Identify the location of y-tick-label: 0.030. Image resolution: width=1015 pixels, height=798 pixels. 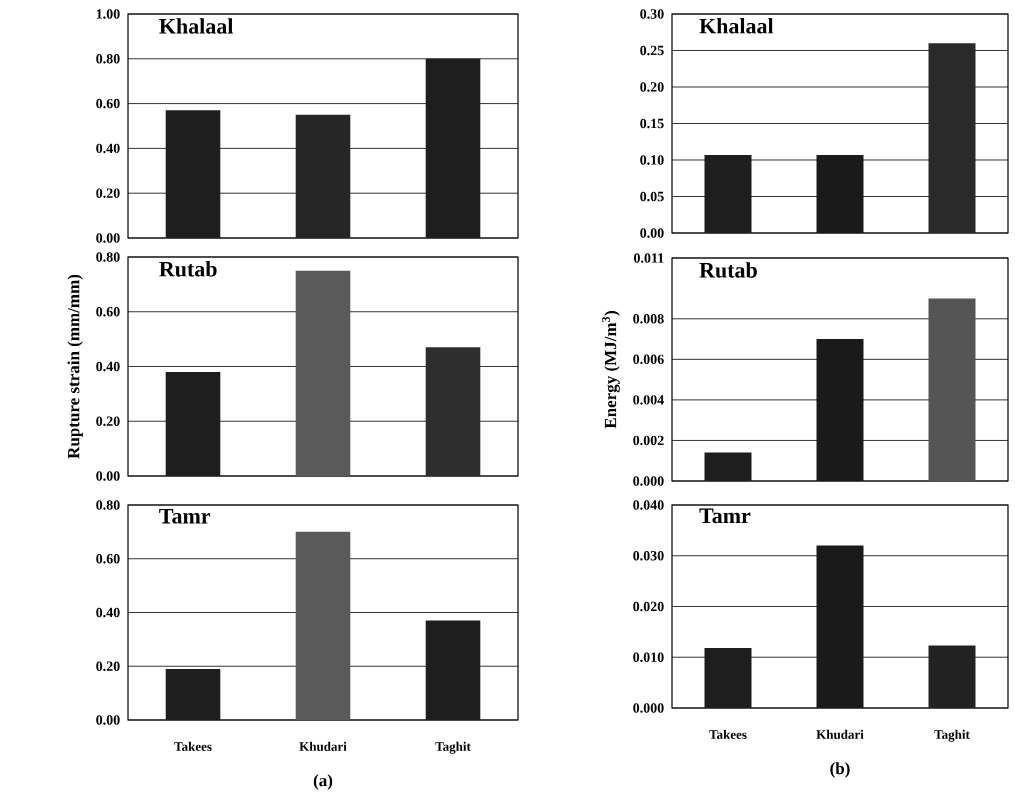
(648, 555).